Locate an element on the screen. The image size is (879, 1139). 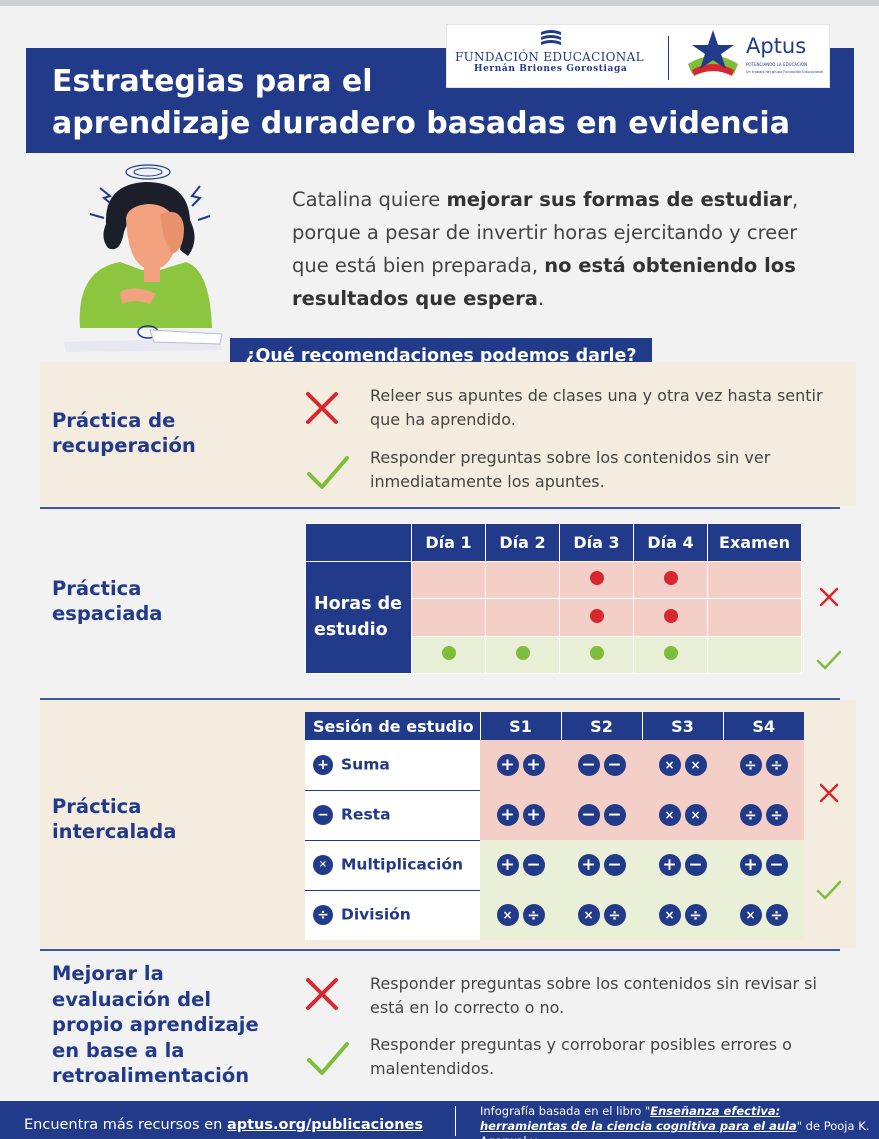
label-suma: + Suma is located at coordinates (392, 765).